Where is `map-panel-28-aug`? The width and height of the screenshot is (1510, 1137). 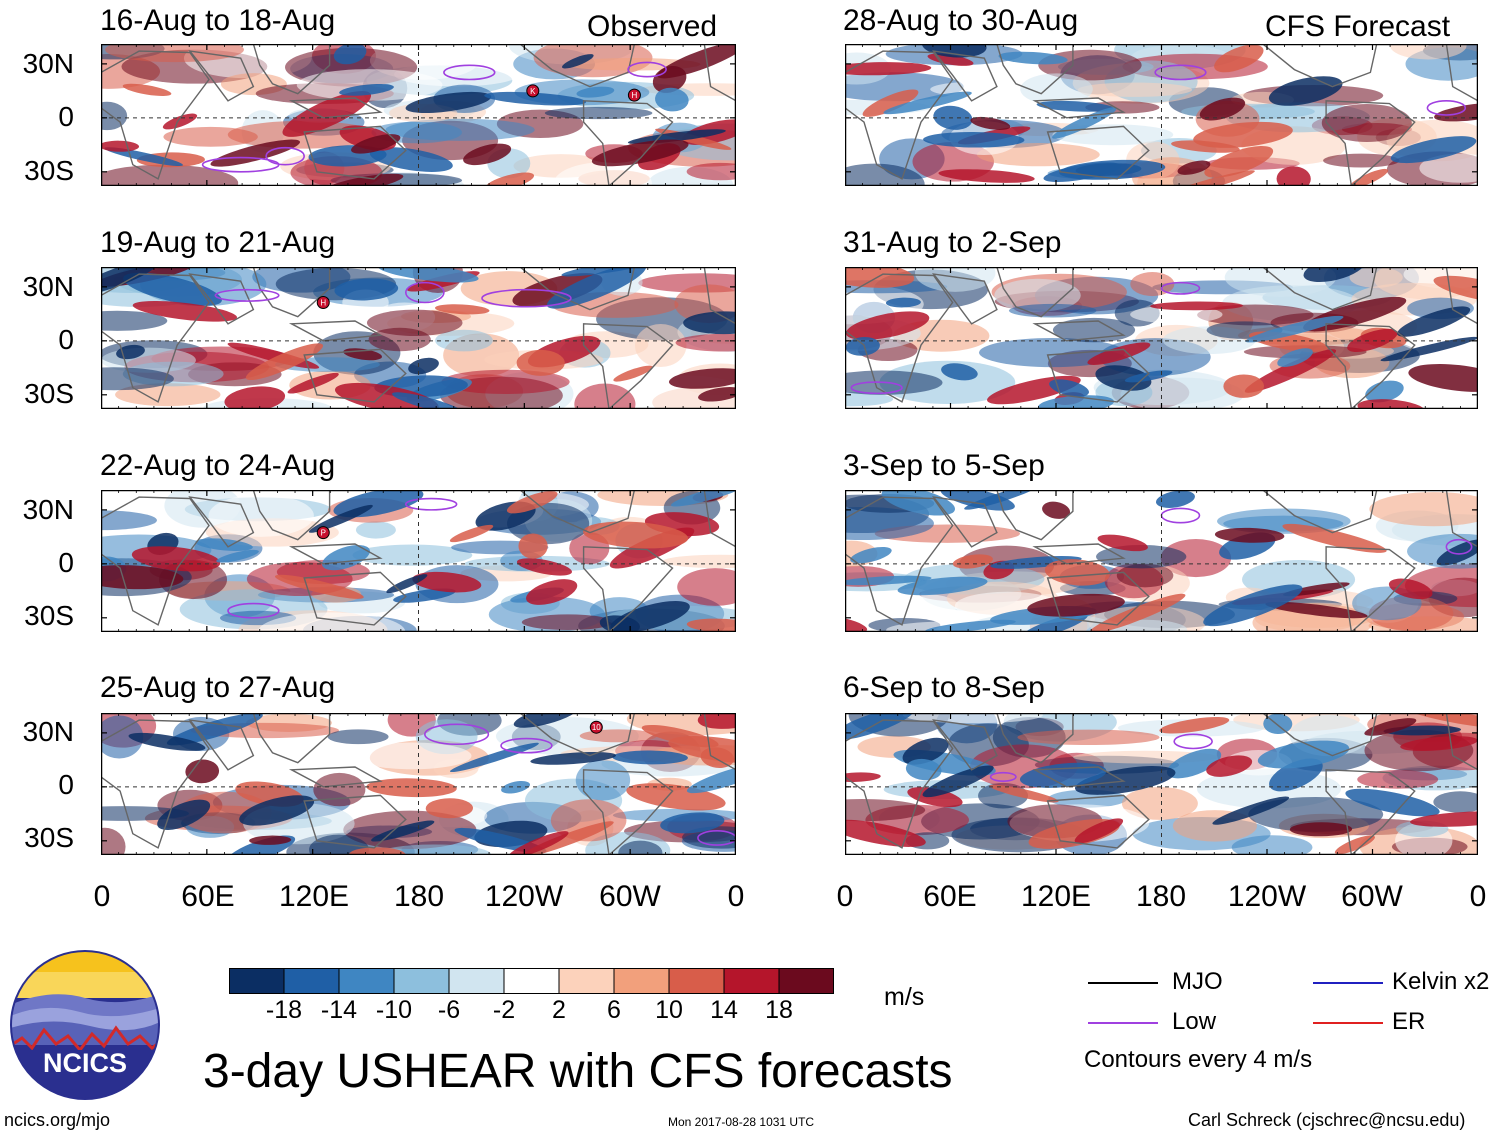 map-panel-28-aug is located at coordinates (1161, 115).